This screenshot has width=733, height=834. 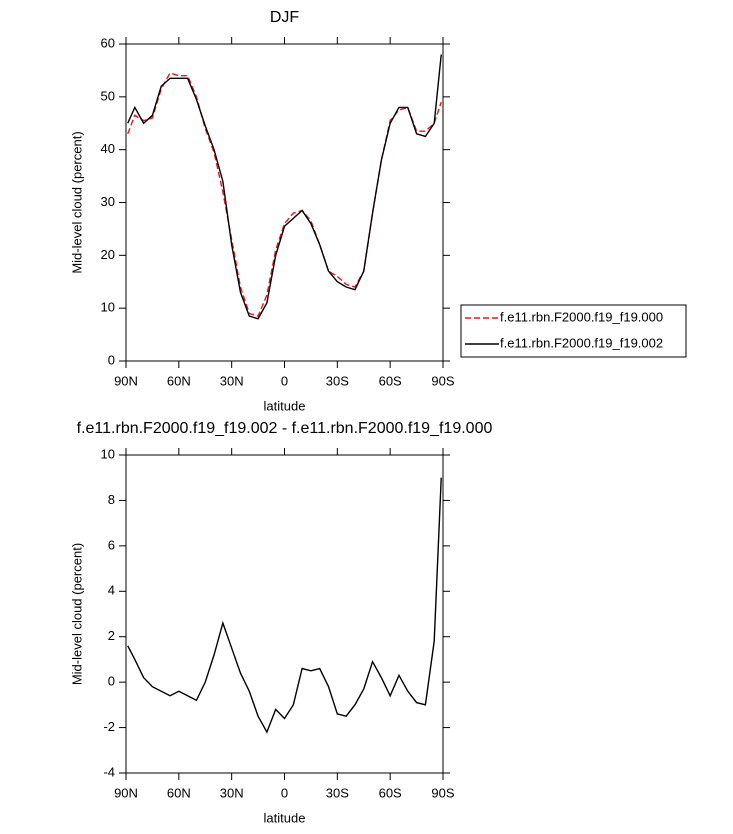 I want to click on legend-label: f.e11.rbn.F2000.f19_f19.002, so click(x=581, y=342).